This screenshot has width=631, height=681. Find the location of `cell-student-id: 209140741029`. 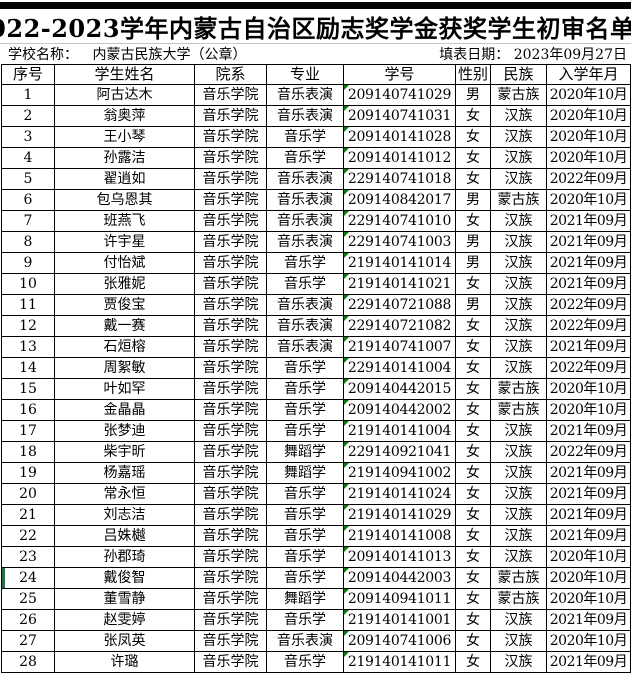

cell-student-id: 209140741029 is located at coordinates (399, 95).